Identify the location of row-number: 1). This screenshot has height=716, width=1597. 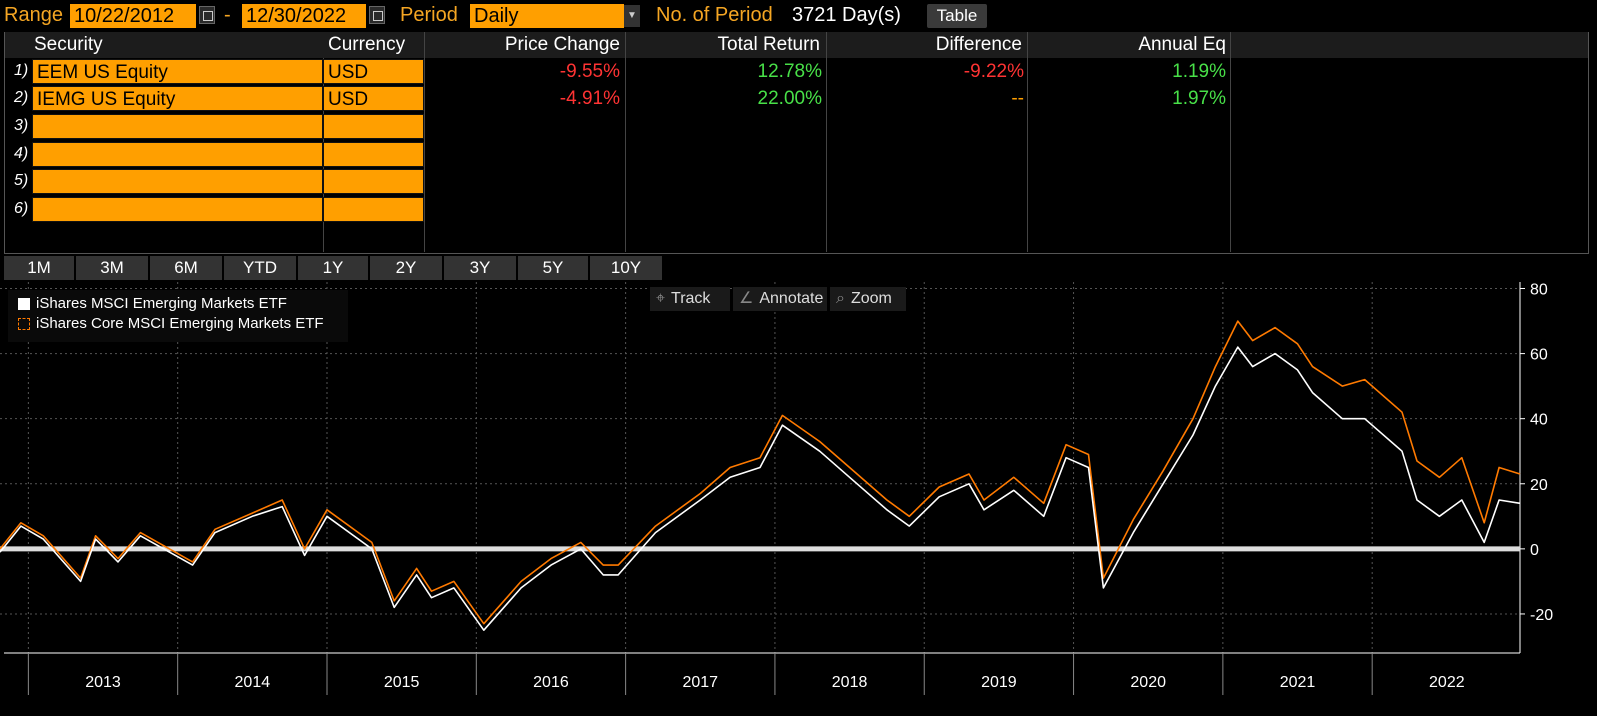
(21, 70).